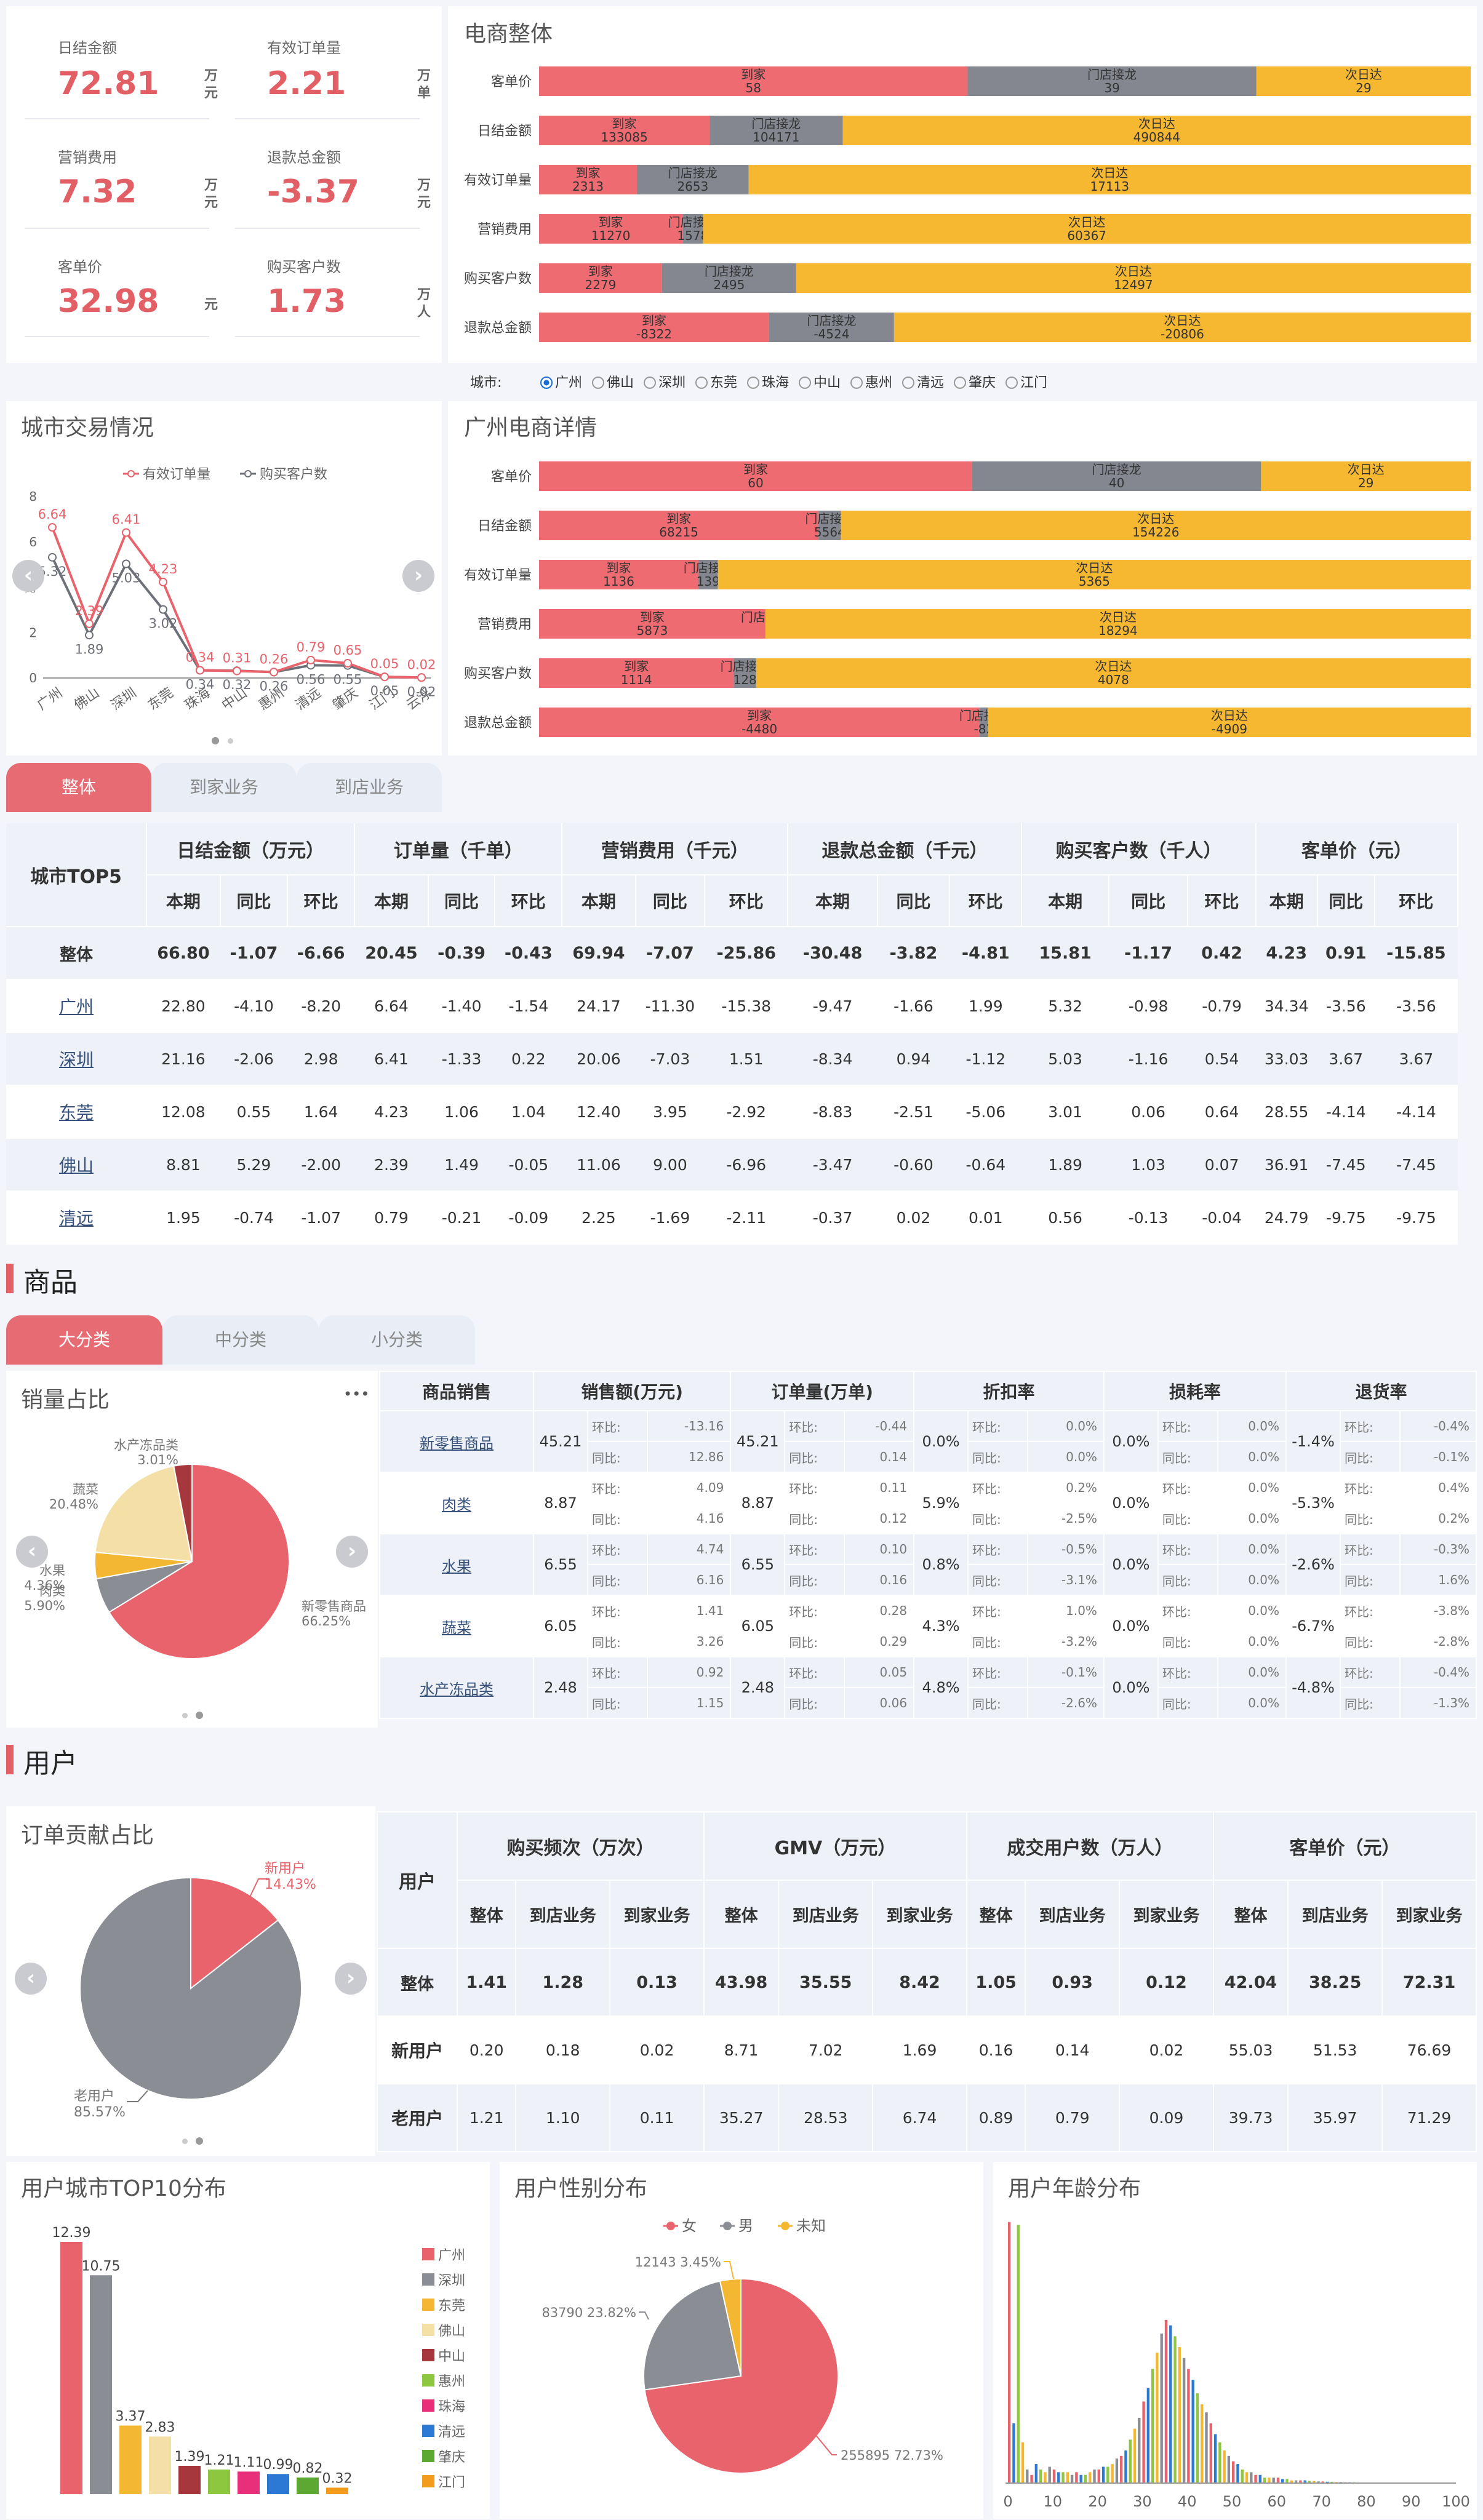  I want to click on city-radio-9: 江门, so click(1026, 381).